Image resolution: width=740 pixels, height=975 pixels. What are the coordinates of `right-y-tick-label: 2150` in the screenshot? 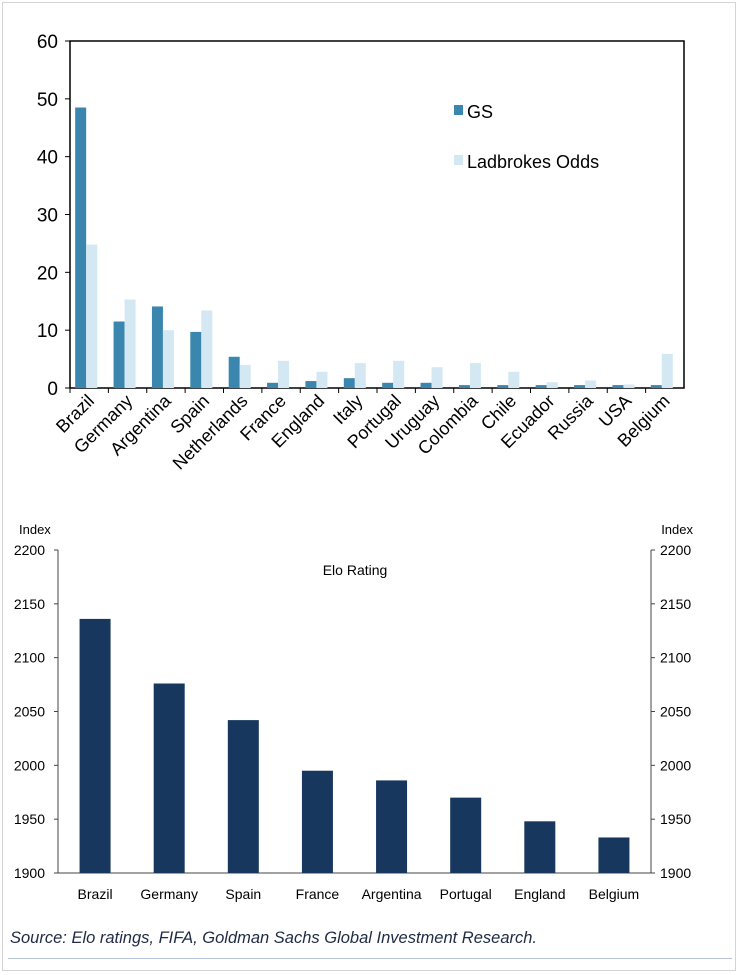 It's located at (675, 604).